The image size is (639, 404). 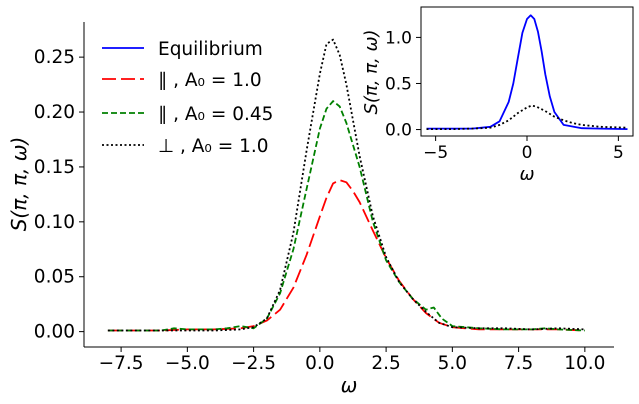 What do you see at coordinates (210, 49) in the screenshot?
I see `legend-label-equilibrium: Equilibrium` at bounding box center [210, 49].